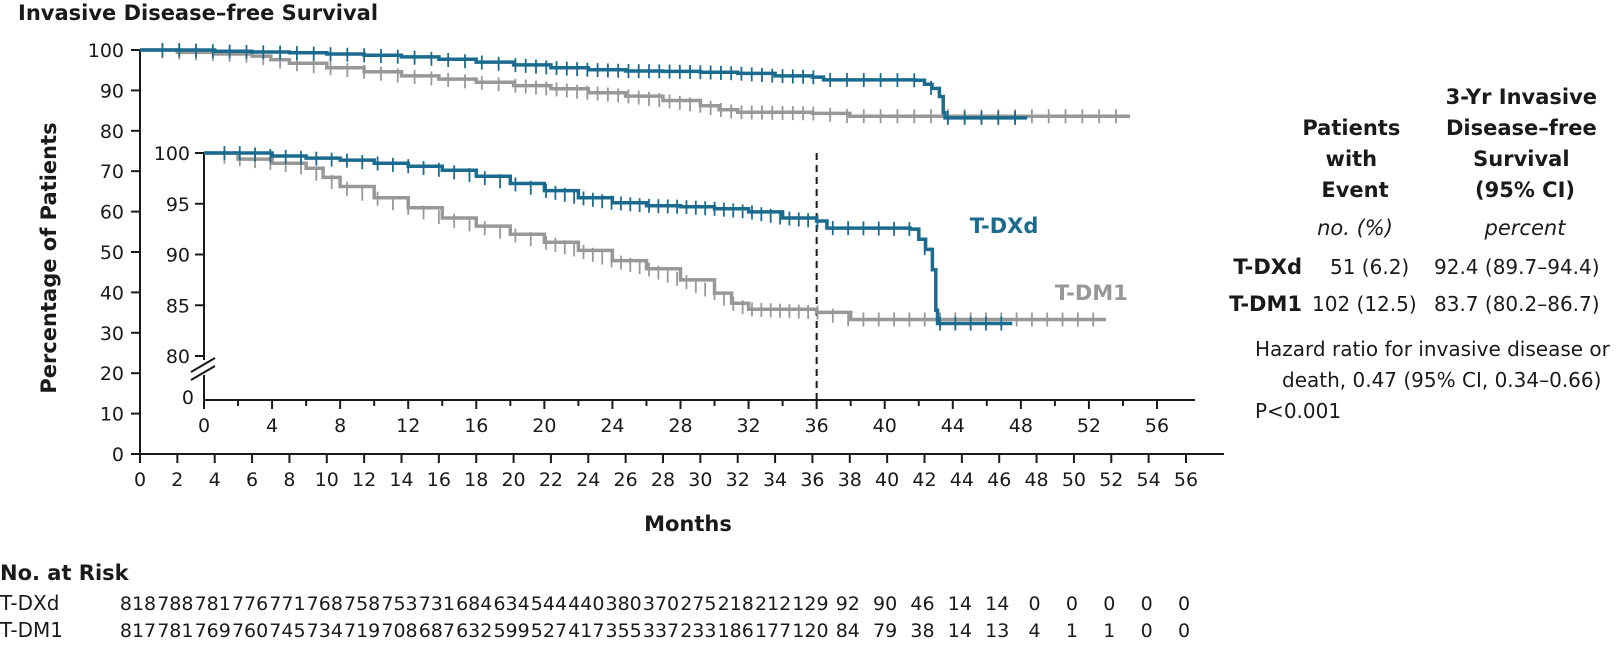 Image resolution: width=1623 pixels, height=645 pixels. Describe the element at coordinates (138, 604) in the screenshot. I see `at-risk-value: 818` at that location.